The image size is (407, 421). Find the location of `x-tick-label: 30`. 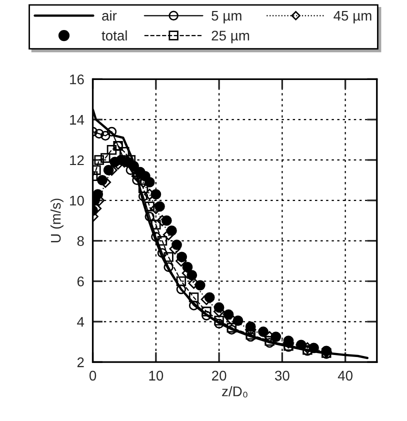

x-tick-label: 30 is located at coordinates (282, 375).